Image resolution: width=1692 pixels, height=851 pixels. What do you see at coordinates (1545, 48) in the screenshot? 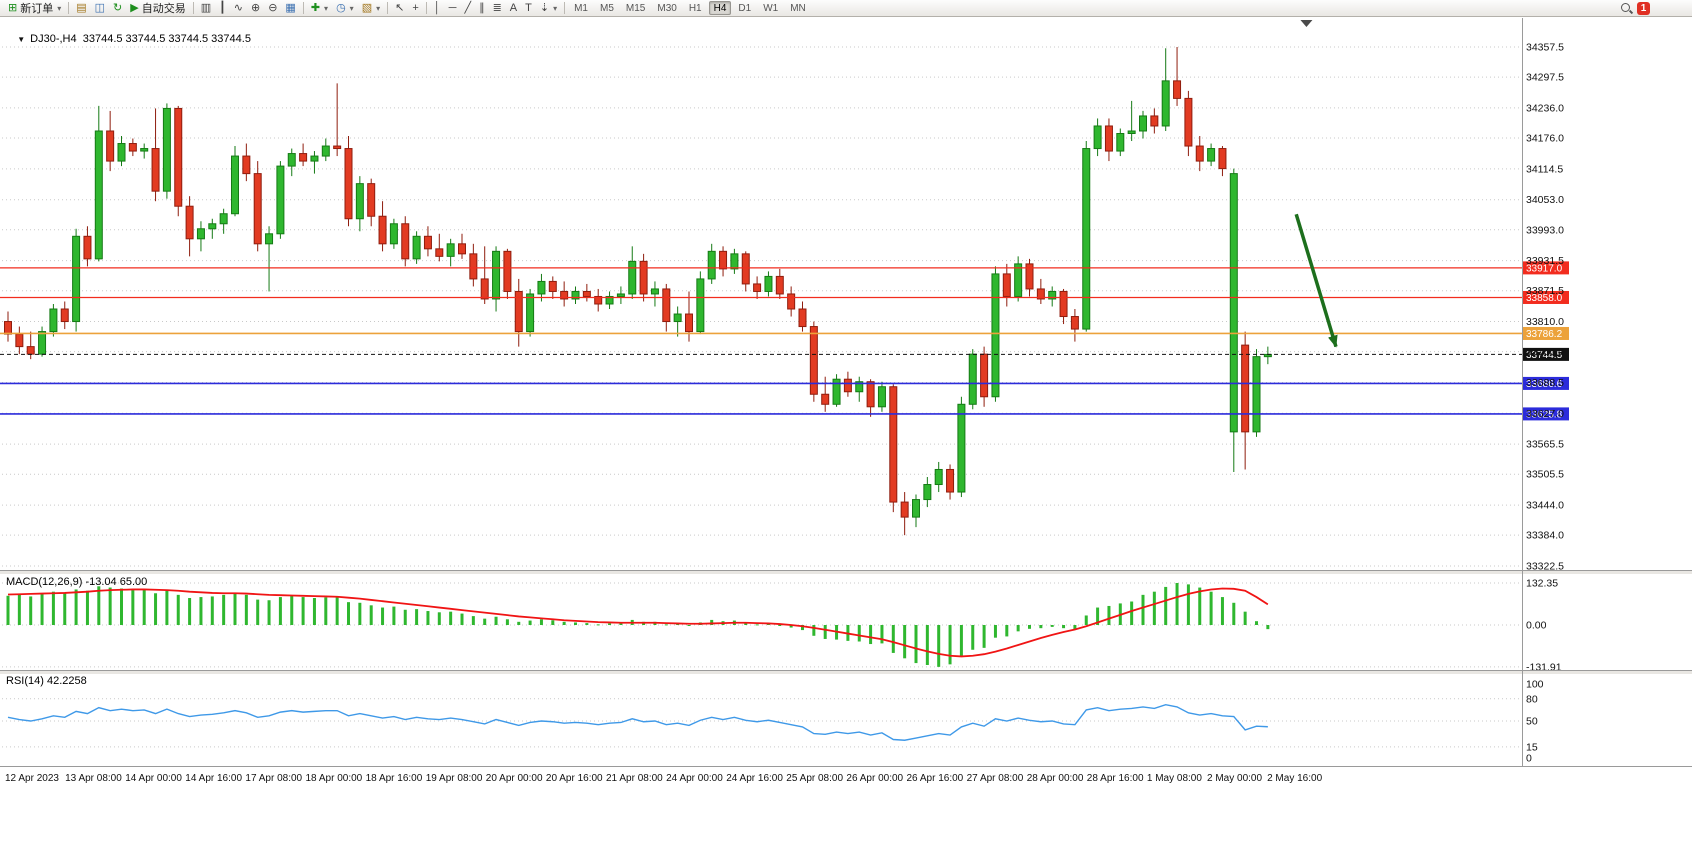
I see `svg-text: 34357.5` at bounding box center [1545, 48].